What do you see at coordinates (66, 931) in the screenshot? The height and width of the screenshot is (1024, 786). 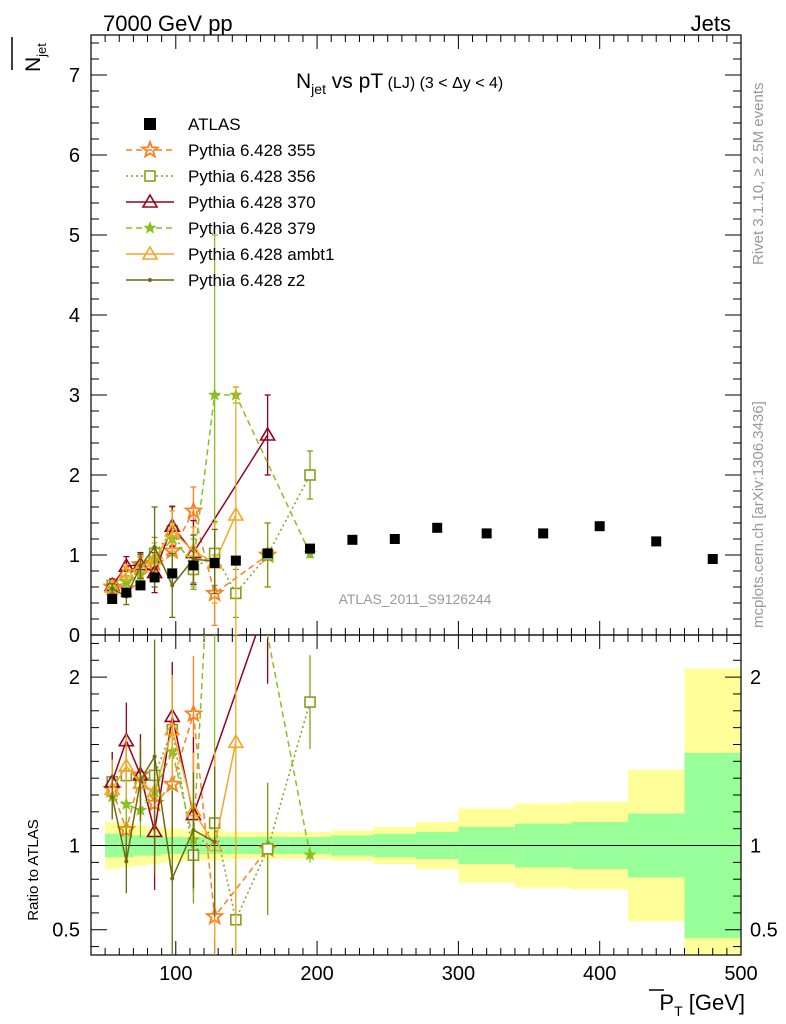 I see `ratio-y-tick-label-left: 0.5` at bounding box center [66, 931].